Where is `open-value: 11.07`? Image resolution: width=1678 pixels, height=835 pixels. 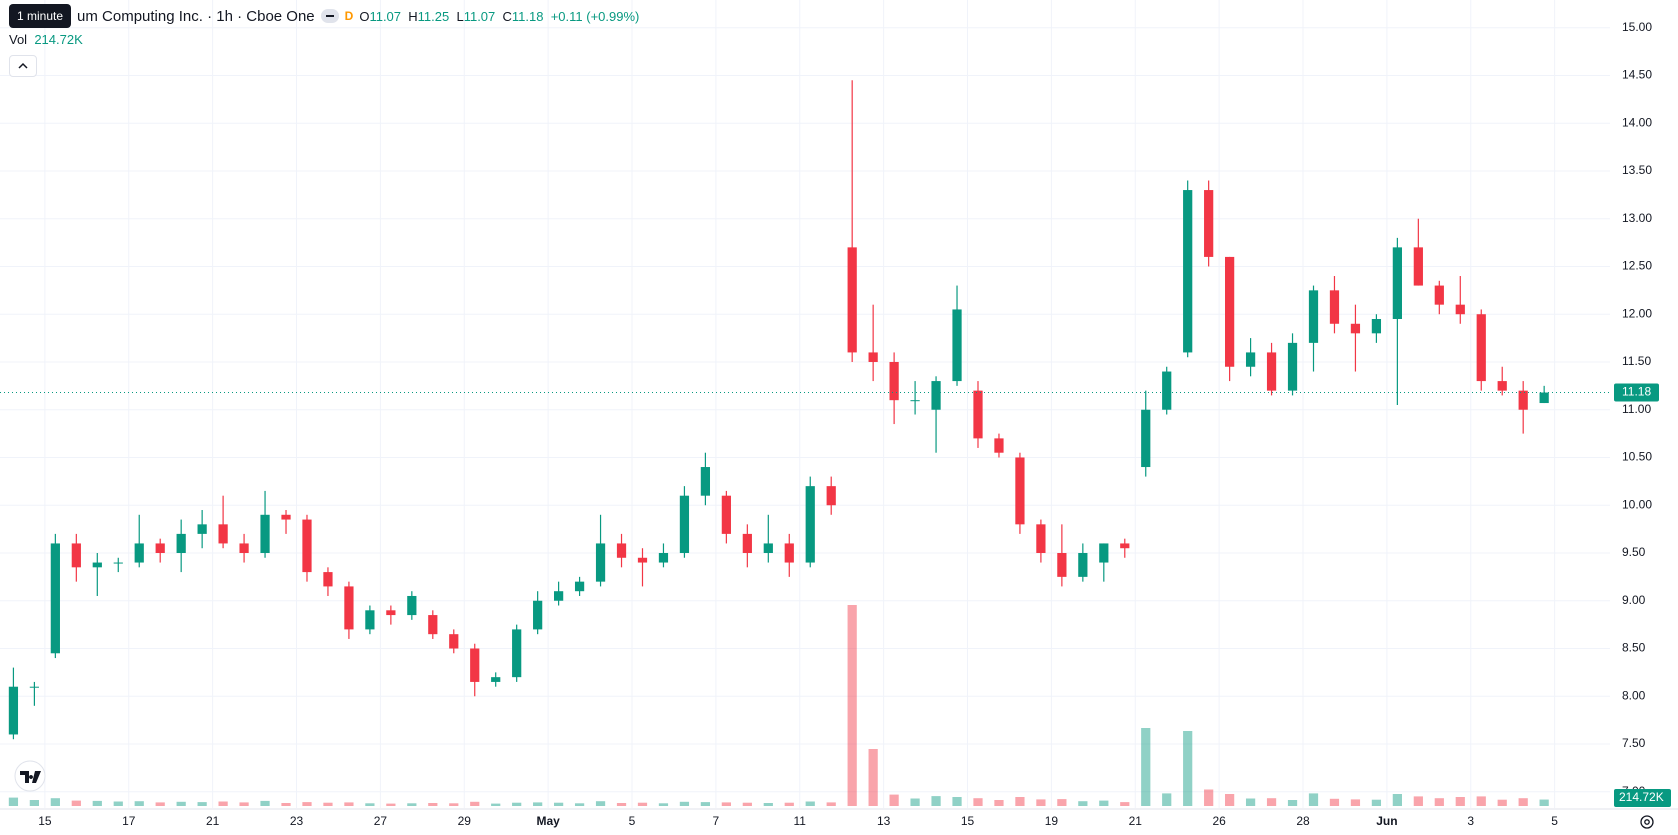
open-value: 11.07 is located at coordinates (385, 16).